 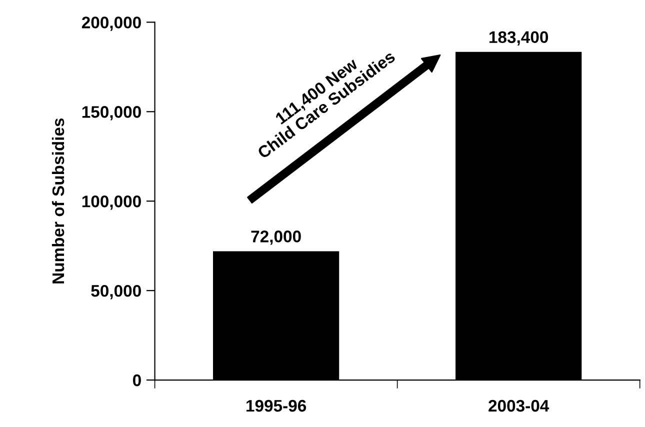 I want to click on y-tick-label: 50,000, so click(x=116, y=292).